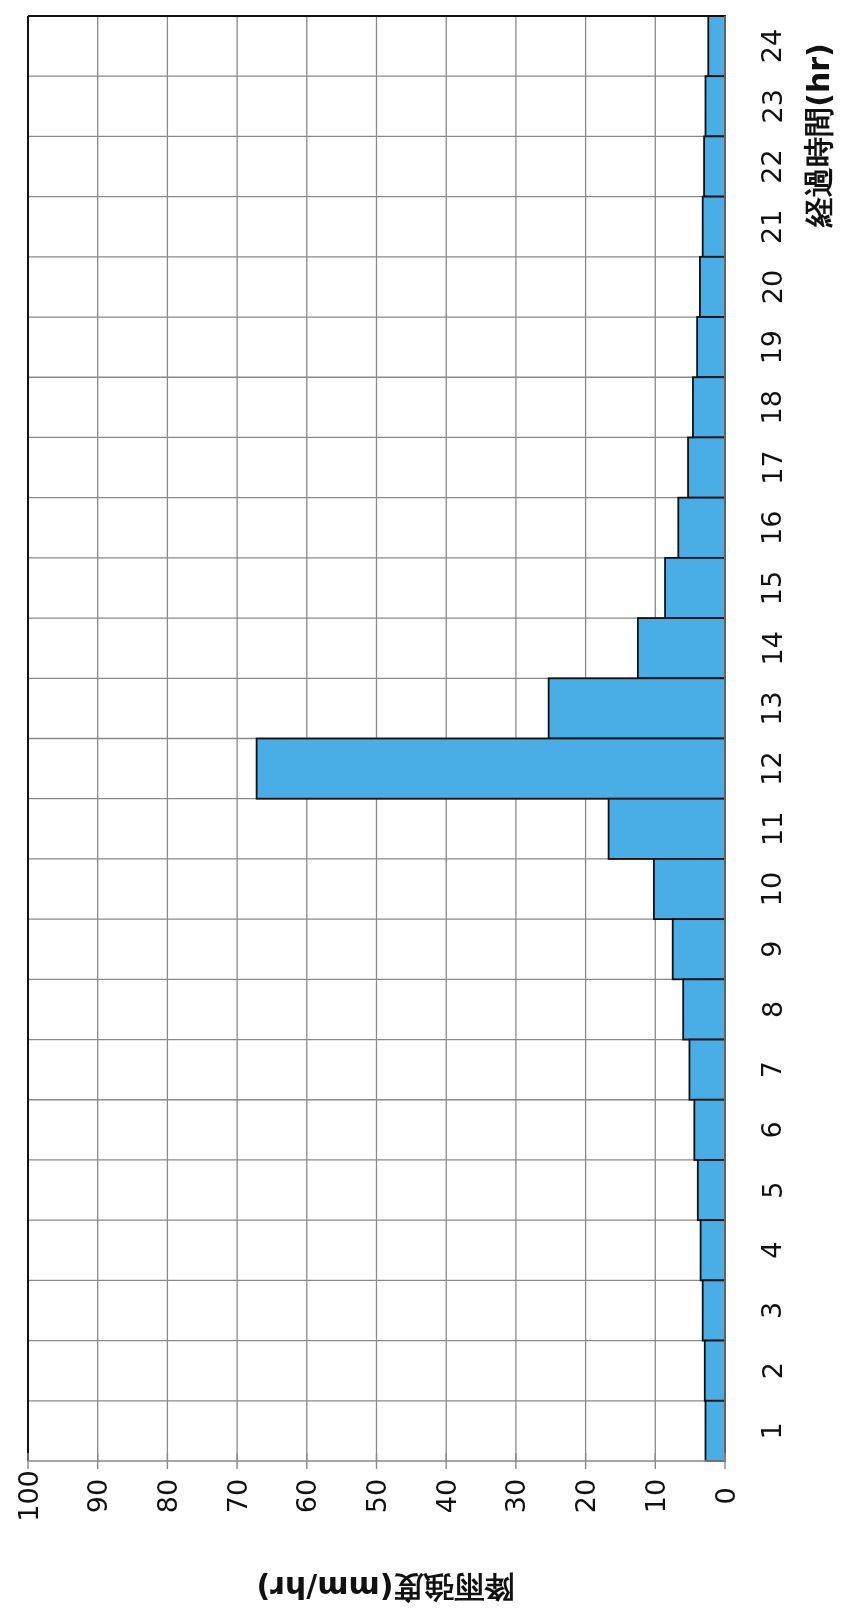 Image resolution: width=850 pixels, height=1620 pixels. What do you see at coordinates (772, 708) in the screenshot?
I see `y-tick-label: 13` at bounding box center [772, 708].